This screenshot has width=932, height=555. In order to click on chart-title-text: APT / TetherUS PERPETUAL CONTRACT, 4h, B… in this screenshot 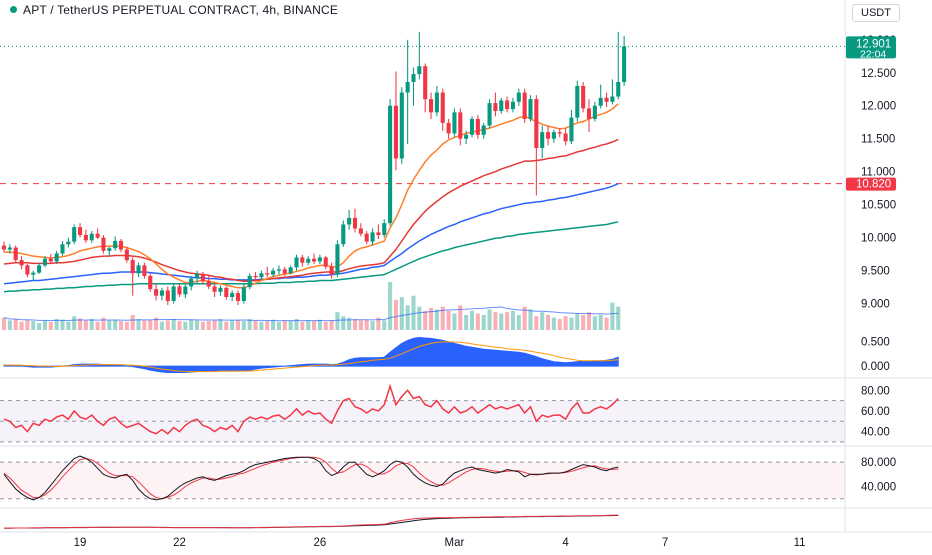, I will do `click(181, 10)`.